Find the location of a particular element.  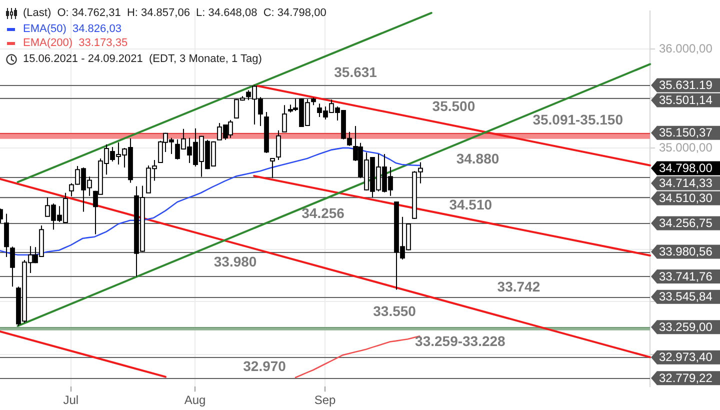

annotation: 35.631 is located at coordinates (356, 72).